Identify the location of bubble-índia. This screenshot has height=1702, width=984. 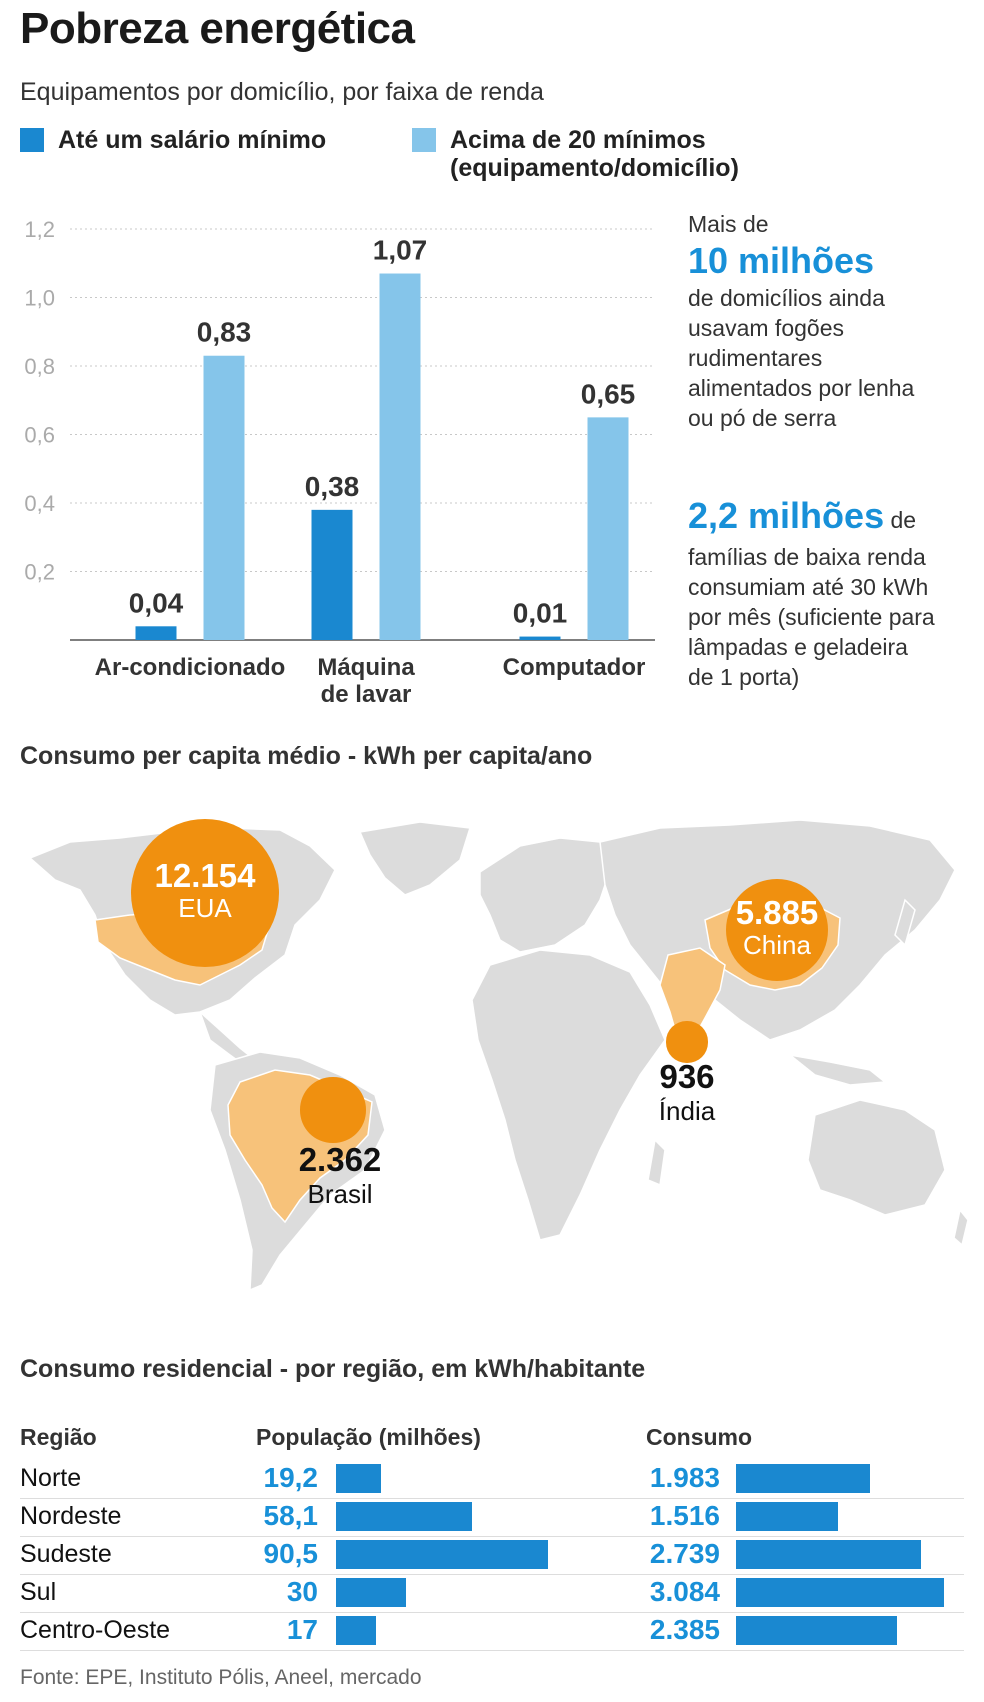
(687, 1042).